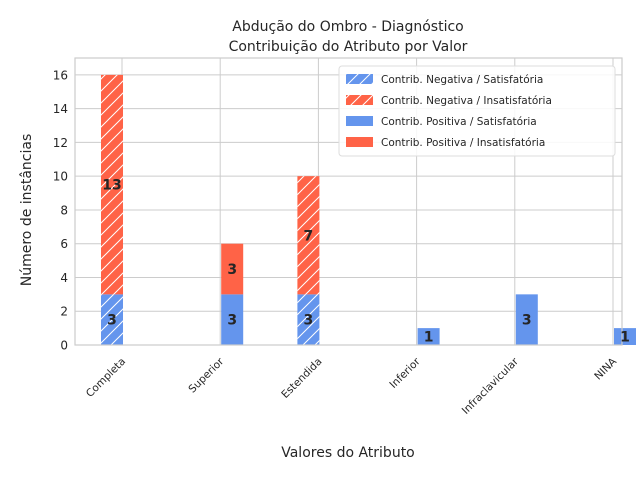 The image size is (640, 480). Describe the element at coordinates (27, 210) in the screenshot. I see `y-axis-label: Número de instâncias` at that location.